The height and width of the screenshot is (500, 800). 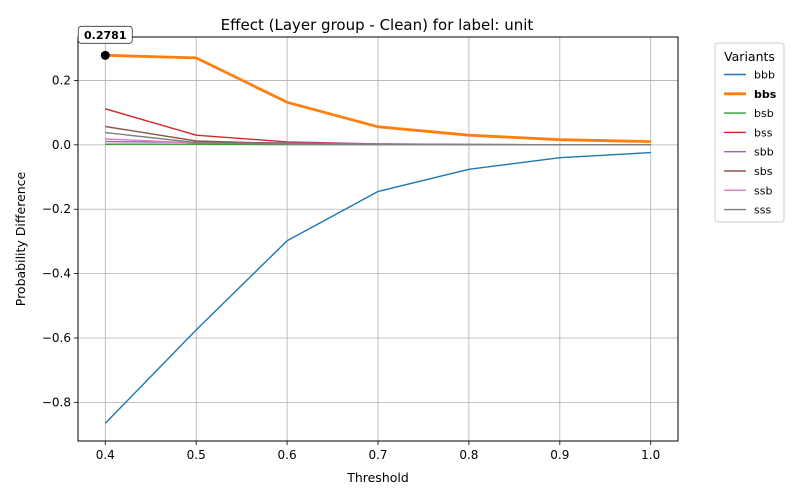 I want to click on x-tick-label: 0.6, so click(x=287, y=455).